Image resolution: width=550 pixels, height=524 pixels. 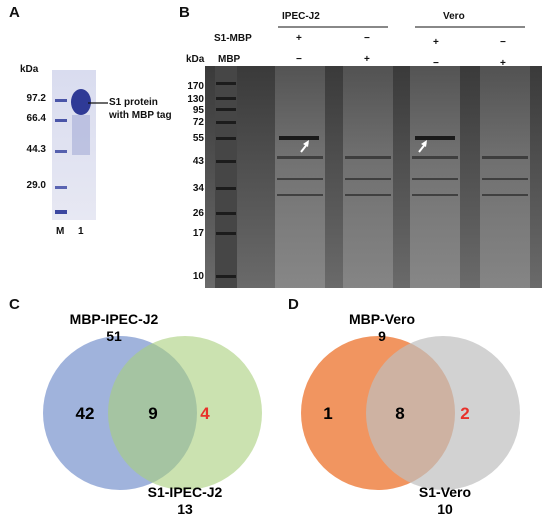 What do you see at coordinates (205, 413) in the screenshot?
I see `venn-c-right-only: 4` at bounding box center [205, 413].